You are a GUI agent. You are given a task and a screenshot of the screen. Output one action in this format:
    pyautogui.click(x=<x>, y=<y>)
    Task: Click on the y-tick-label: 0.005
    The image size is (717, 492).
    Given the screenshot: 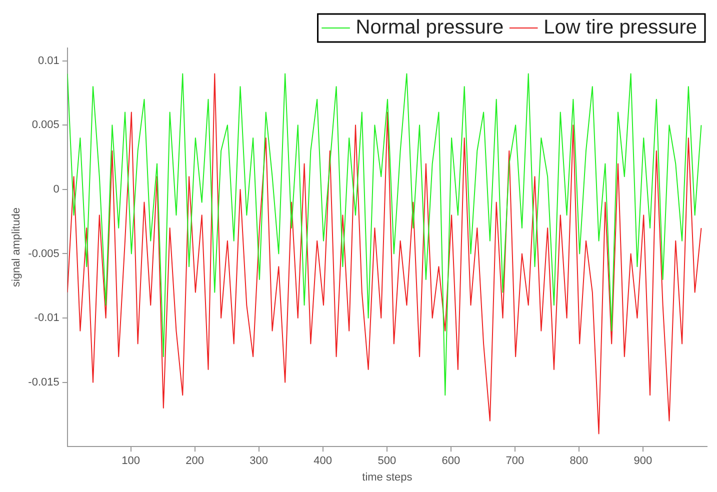 What is the action you would take?
    pyautogui.click(x=46, y=125)
    